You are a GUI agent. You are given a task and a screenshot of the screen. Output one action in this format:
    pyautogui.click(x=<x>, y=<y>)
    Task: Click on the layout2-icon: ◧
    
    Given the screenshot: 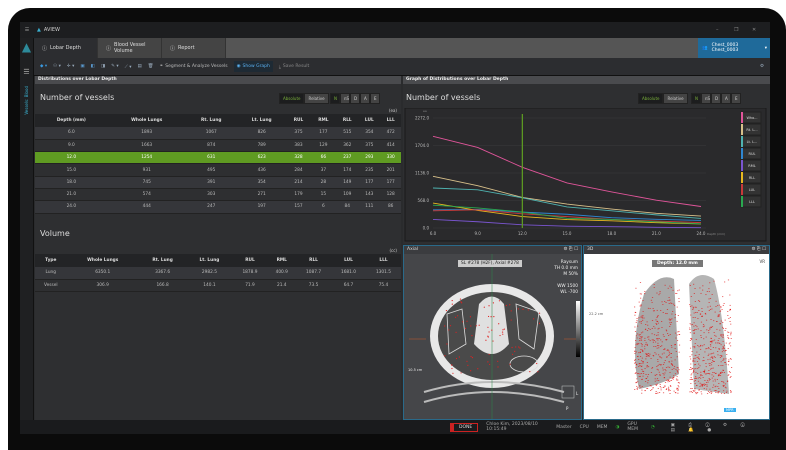 What is the action you would take?
    pyautogui.click(x=92, y=66)
    